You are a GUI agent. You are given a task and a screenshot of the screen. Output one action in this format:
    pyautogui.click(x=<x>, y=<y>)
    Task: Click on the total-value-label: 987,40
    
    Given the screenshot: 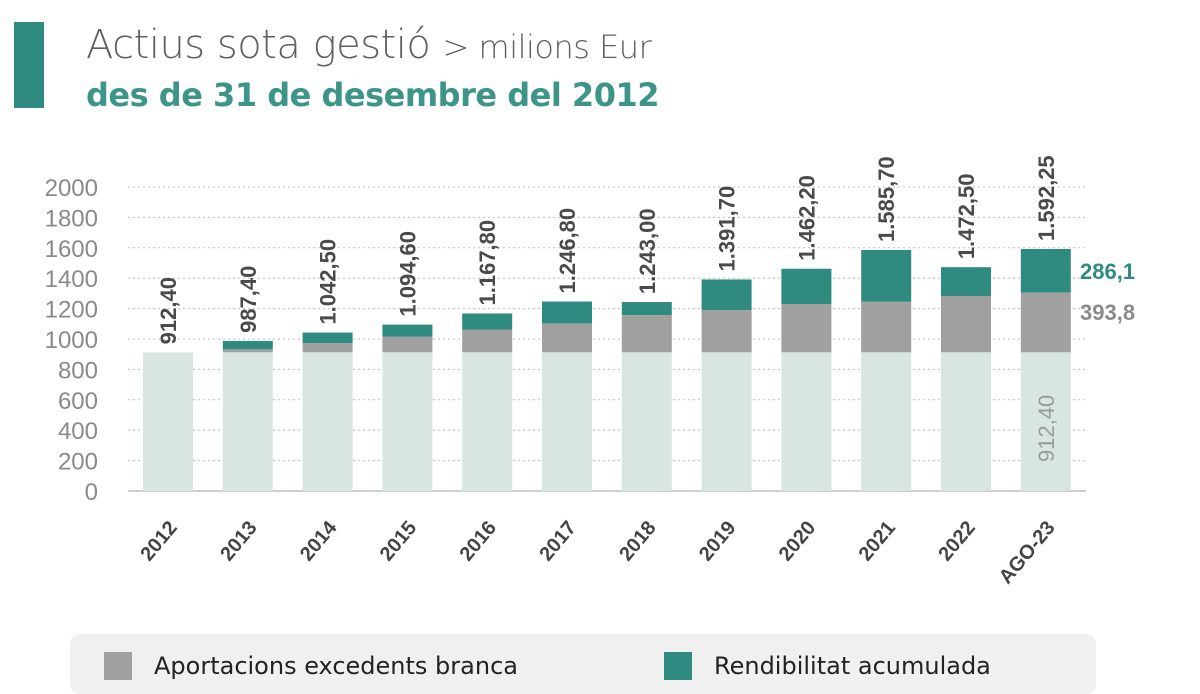 What is the action you would take?
    pyautogui.click(x=248, y=299)
    